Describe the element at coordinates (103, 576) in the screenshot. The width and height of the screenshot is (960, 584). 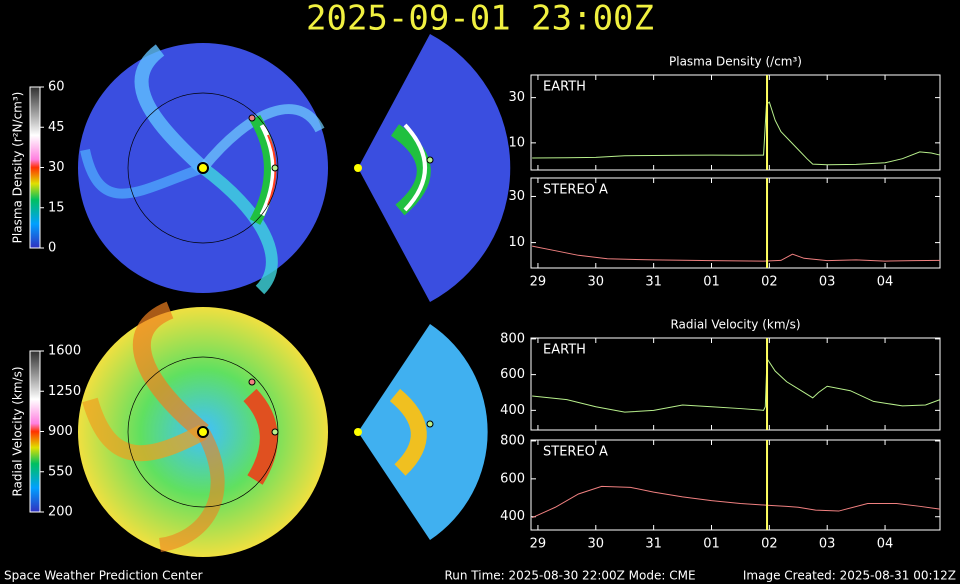
I see `footer-left: Space Weather Prediction Center` at that location.